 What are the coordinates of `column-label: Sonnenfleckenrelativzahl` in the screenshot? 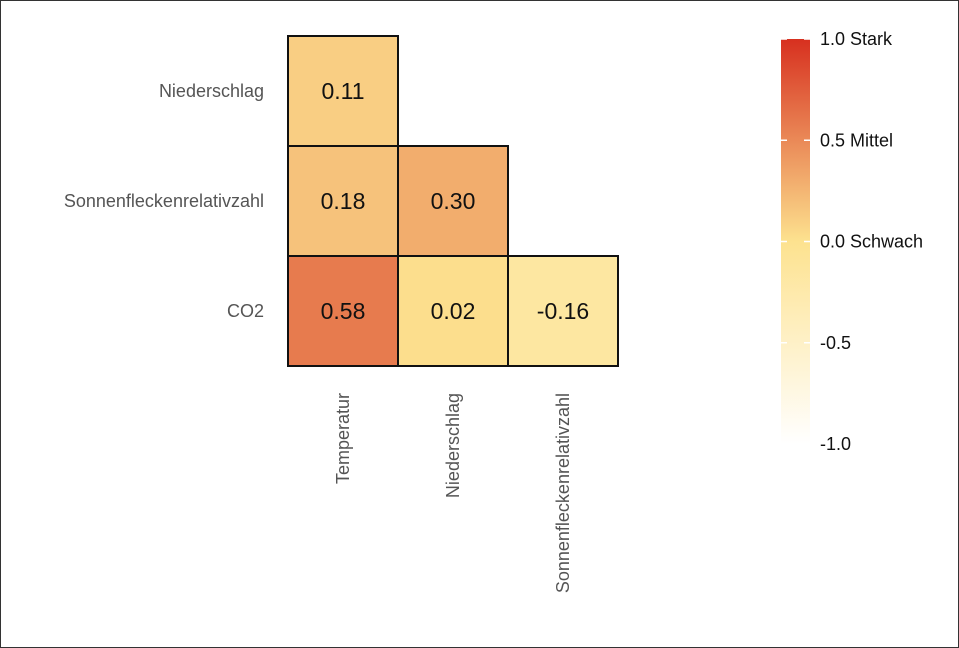 It's located at (563, 493).